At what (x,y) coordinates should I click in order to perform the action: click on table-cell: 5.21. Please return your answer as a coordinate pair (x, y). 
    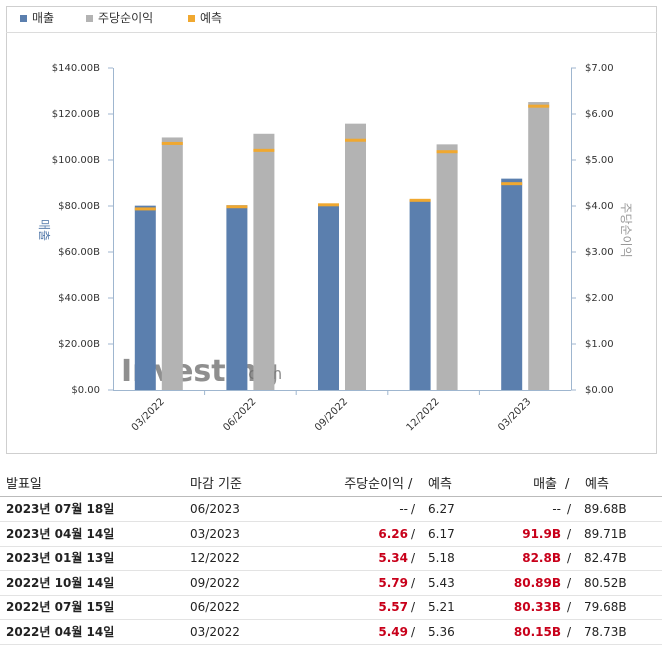
    Looking at the image, I should click on (441, 607).